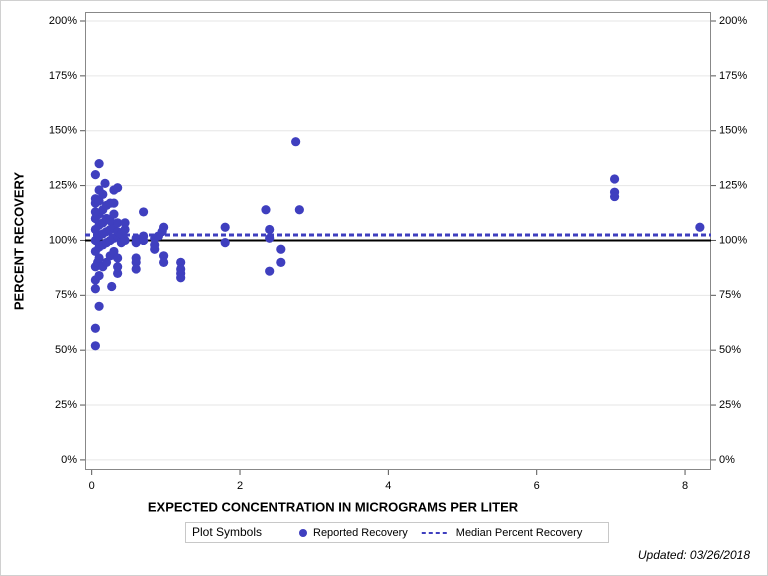 The width and height of the screenshot is (768, 576). Describe the element at coordinates (69, 460) in the screenshot. I see `y-tick-label: 0%` at that location.